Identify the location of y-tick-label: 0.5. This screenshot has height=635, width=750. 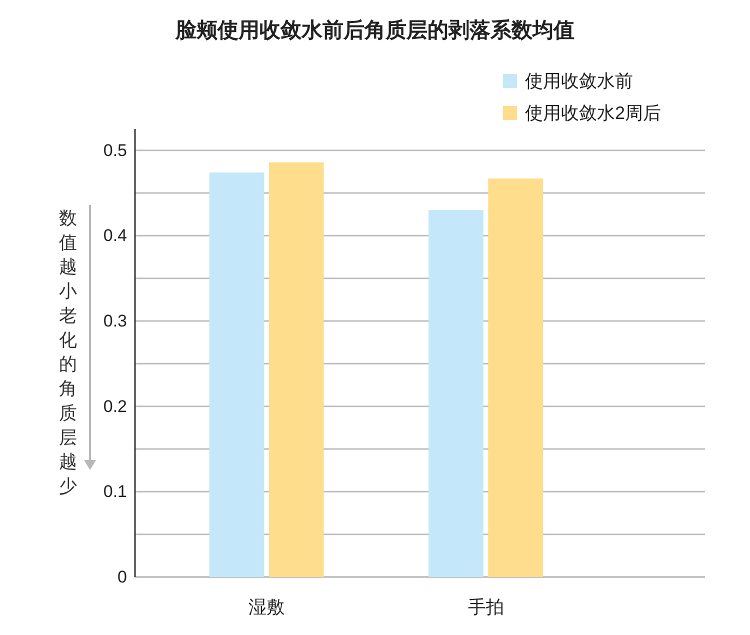
(115, 150).